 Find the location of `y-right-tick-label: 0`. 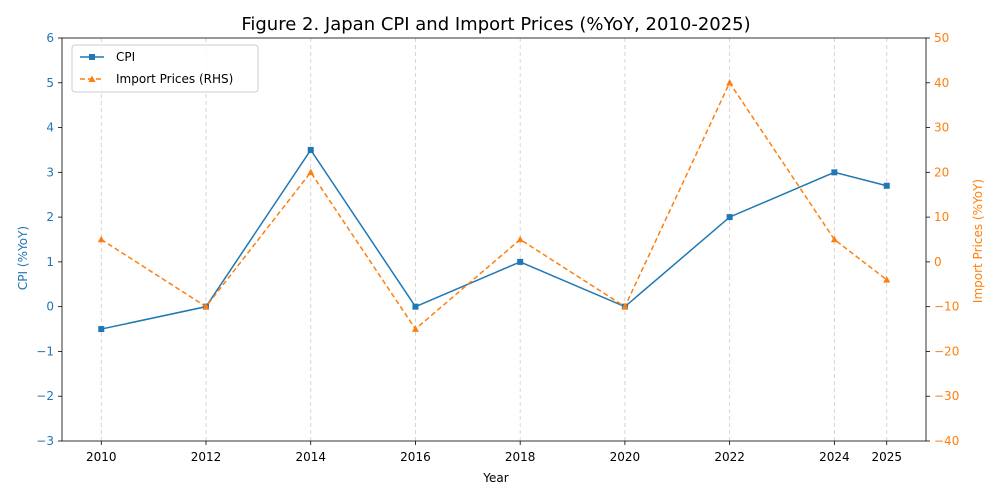

y-right-tick-label: 0 is located at coordinates (938, 262).